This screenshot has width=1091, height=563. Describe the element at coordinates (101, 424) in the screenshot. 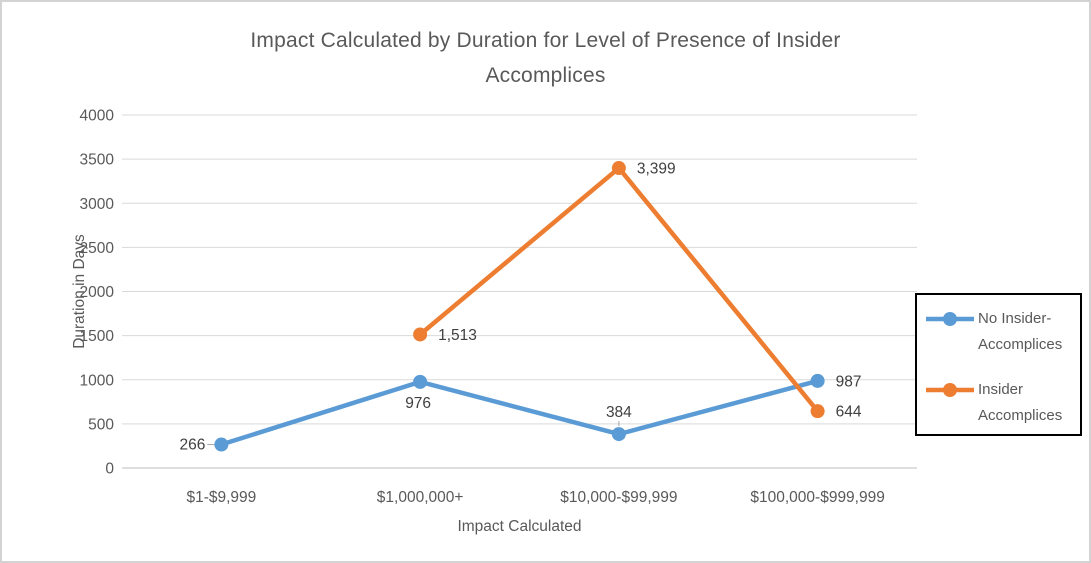

I see `y-tick-label: 500` at that location.